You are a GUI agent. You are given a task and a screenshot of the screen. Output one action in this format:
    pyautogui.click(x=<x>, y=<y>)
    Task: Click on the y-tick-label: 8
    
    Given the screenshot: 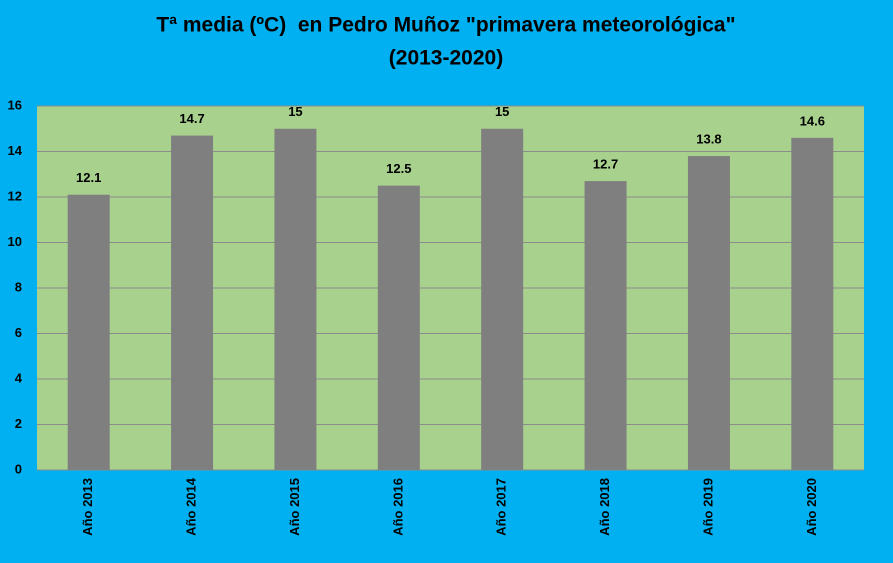 What is the action you would take?
    pyautogui.click(x=18, y=286)
    